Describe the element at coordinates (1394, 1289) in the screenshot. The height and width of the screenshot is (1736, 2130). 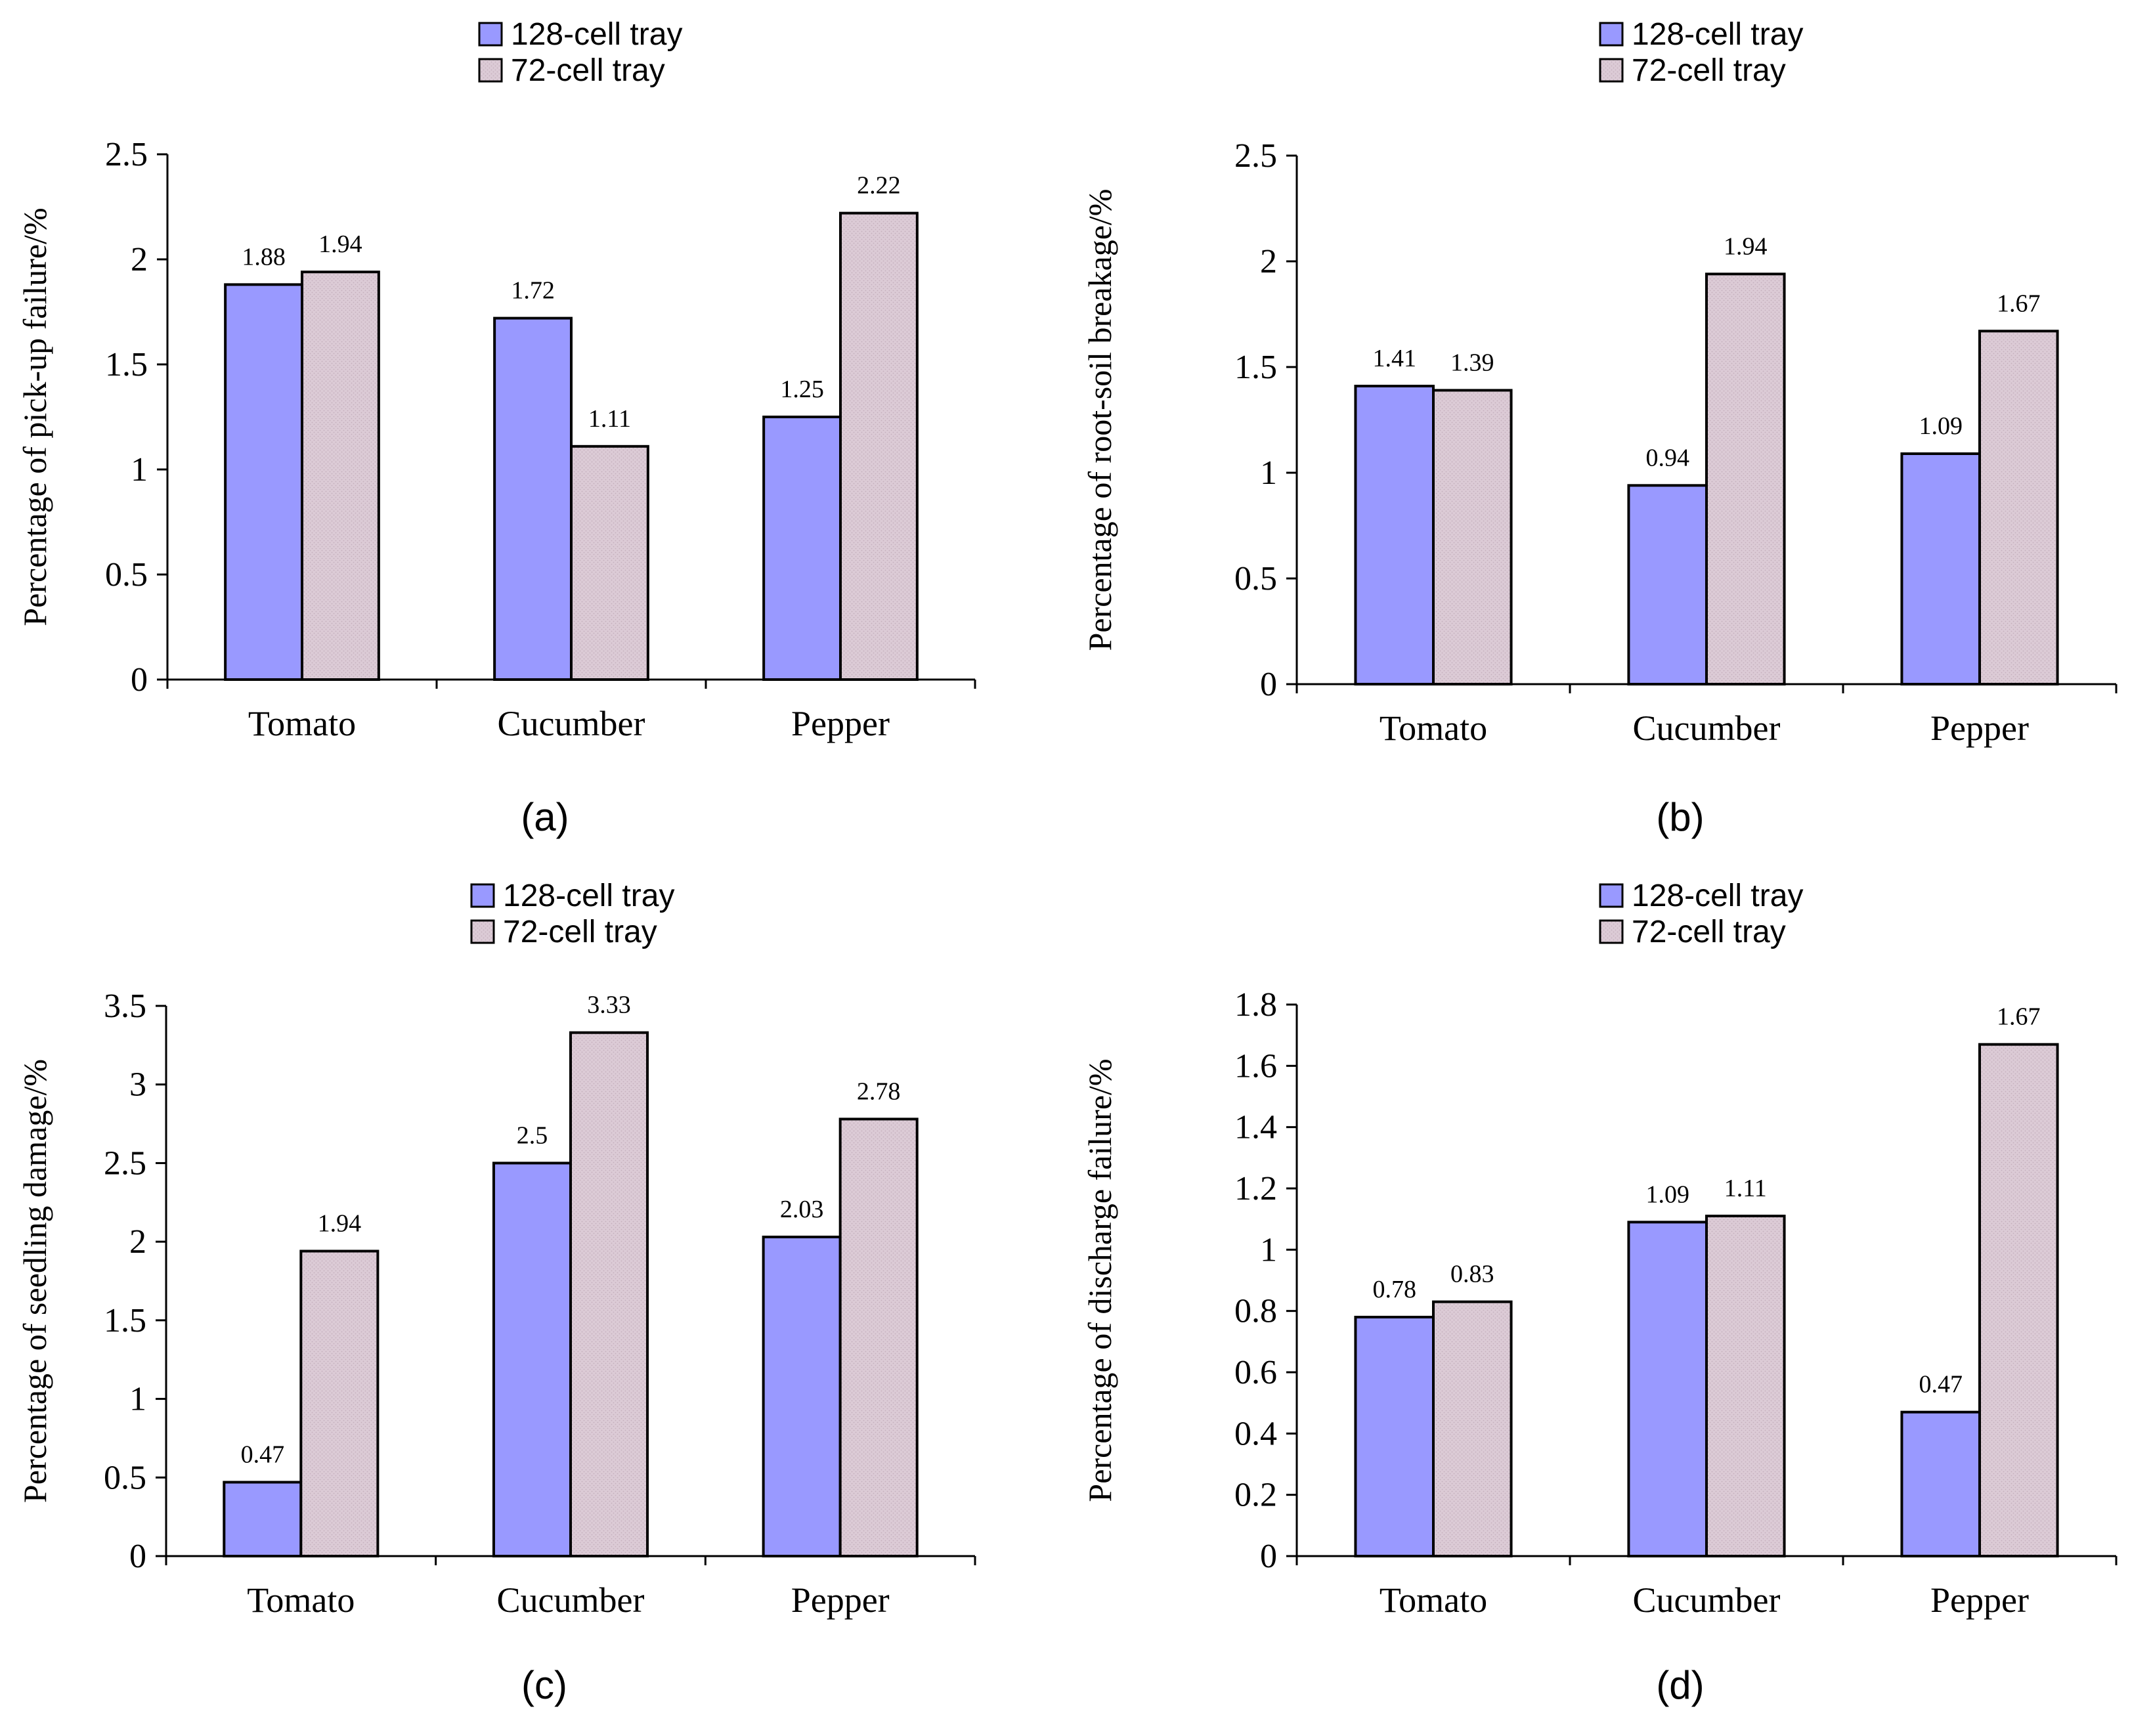
I see `data-label: 0.78` at that location.